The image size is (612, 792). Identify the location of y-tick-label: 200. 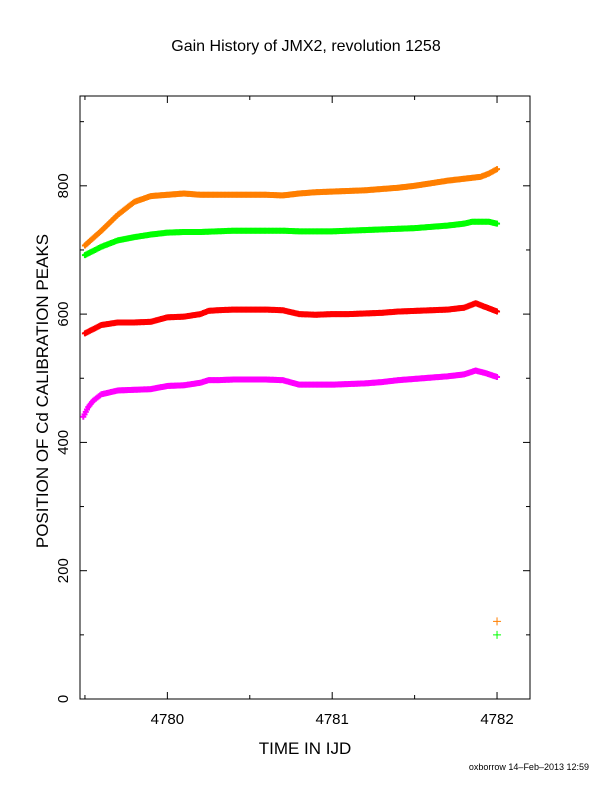
(63, 570).